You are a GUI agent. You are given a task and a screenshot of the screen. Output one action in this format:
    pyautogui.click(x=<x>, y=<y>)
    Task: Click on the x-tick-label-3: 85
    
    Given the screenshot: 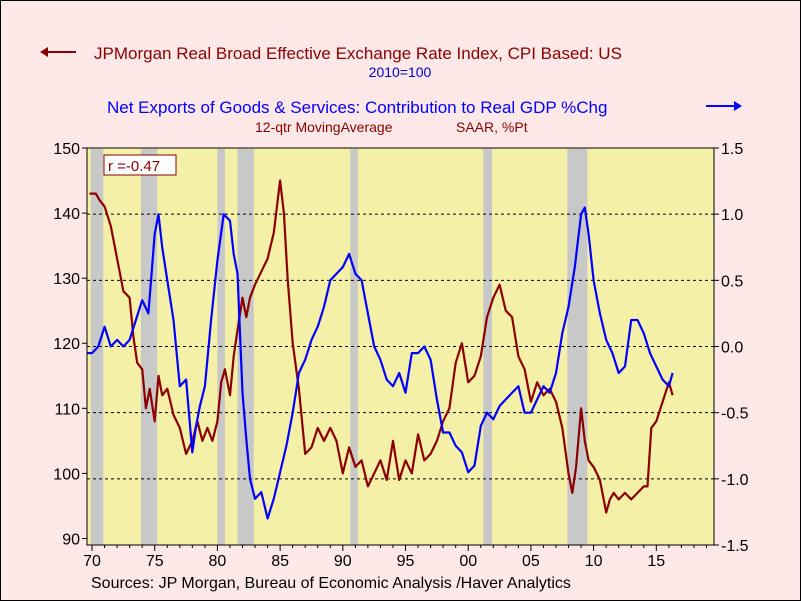 What is the action you would take?
    pyautogui.click(x=280, y=561)
    